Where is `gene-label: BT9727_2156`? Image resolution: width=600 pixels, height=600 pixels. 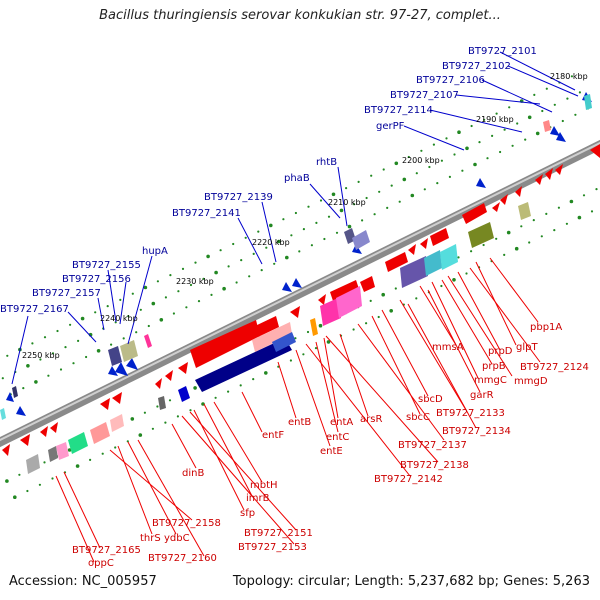 gene-label: BT9727_2156 is located at coordinates (96, 279).